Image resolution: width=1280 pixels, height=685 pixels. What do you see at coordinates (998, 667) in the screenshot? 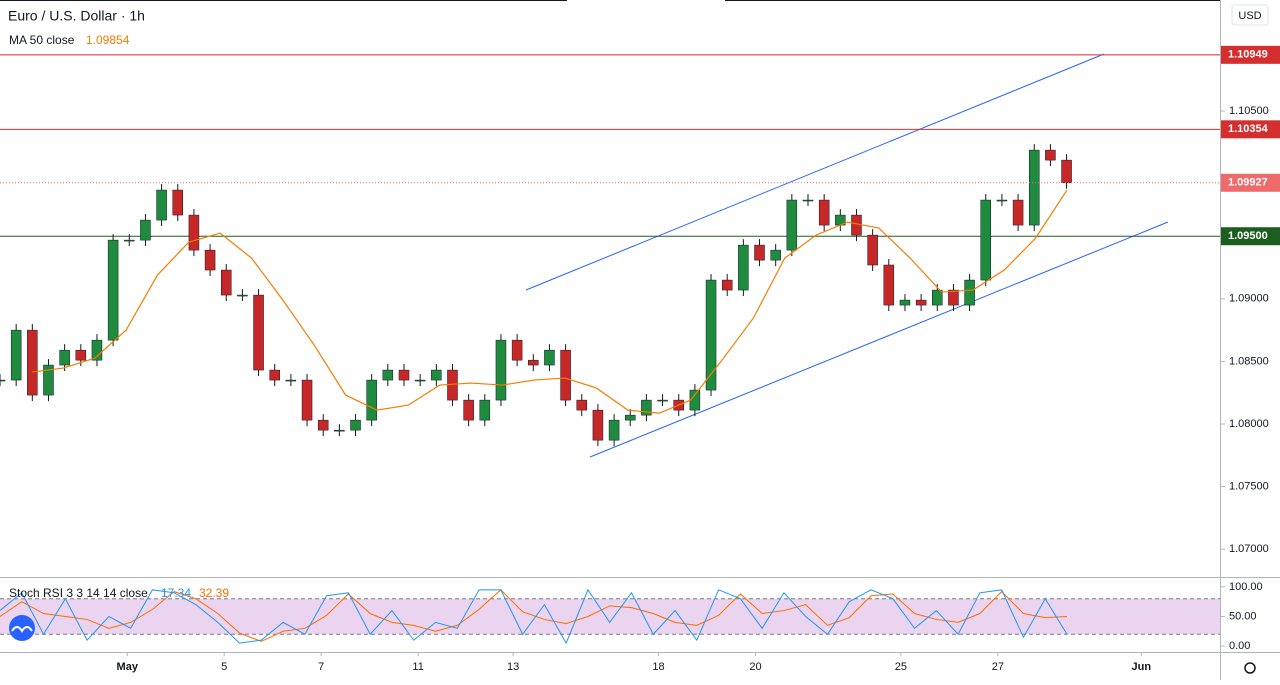
I see `x-tick-label: 27` at bounding box center [998, 667].